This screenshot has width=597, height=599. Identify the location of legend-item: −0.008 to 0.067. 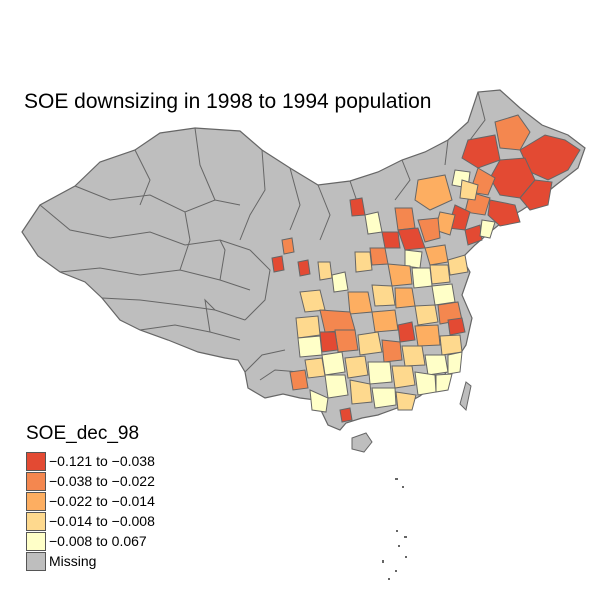
(90, 541).